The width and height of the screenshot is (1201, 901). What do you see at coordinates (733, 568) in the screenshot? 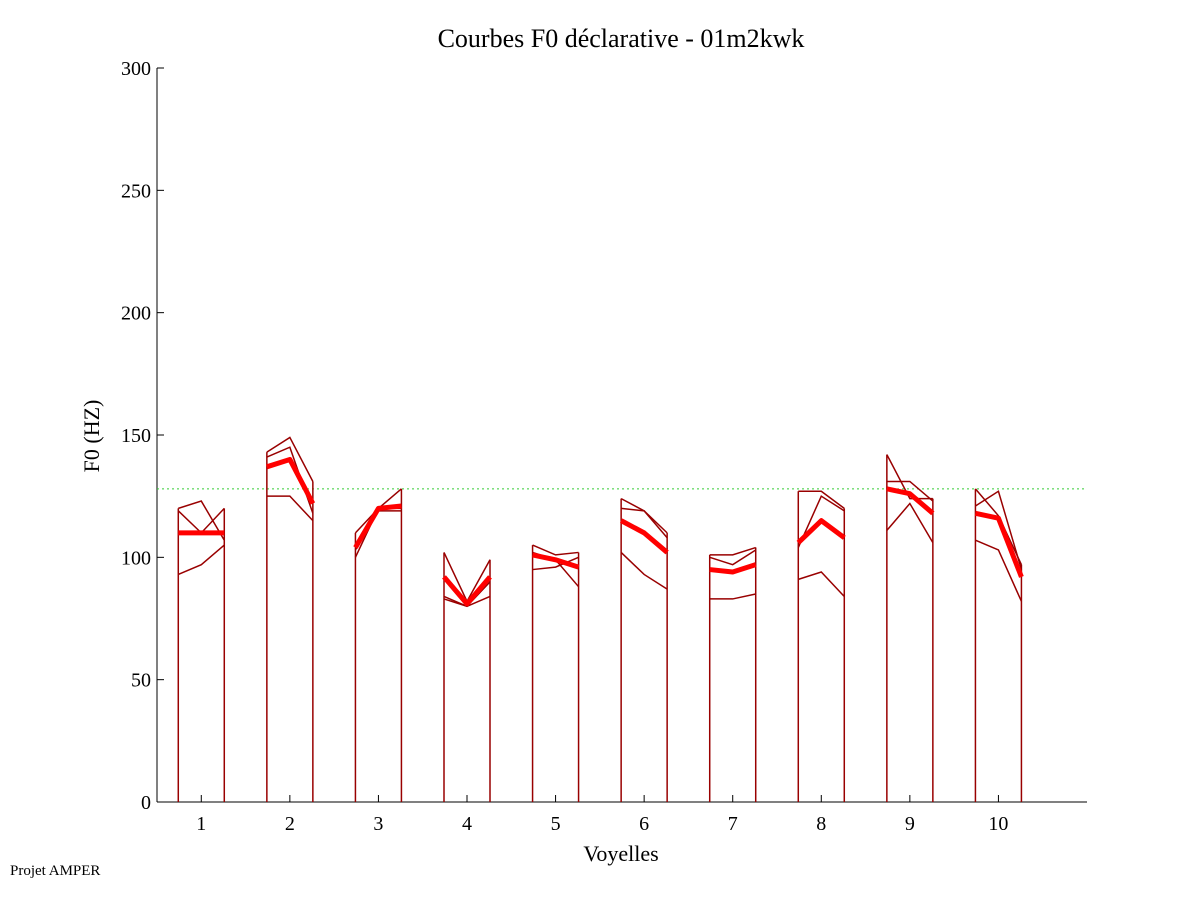
I see `vowel-7-mean` at bounding box center [733, 568].